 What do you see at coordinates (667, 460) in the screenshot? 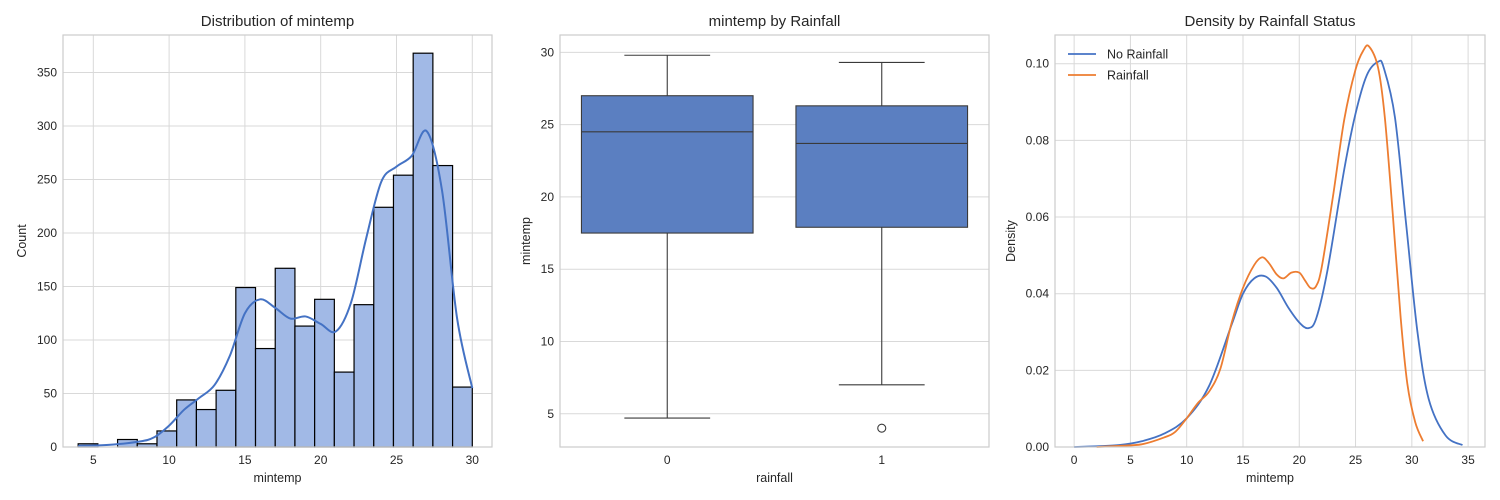
I see `boxplot-x-tick-label: 0` at bounding box center [667, 460].